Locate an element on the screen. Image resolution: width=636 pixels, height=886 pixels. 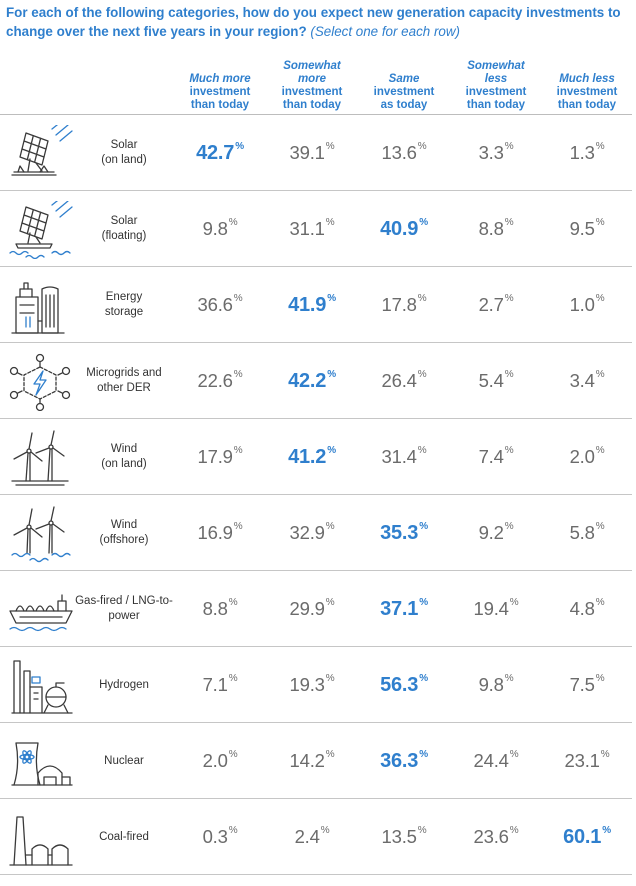
data-value: 42.7% is located at coordinates (220, 153).